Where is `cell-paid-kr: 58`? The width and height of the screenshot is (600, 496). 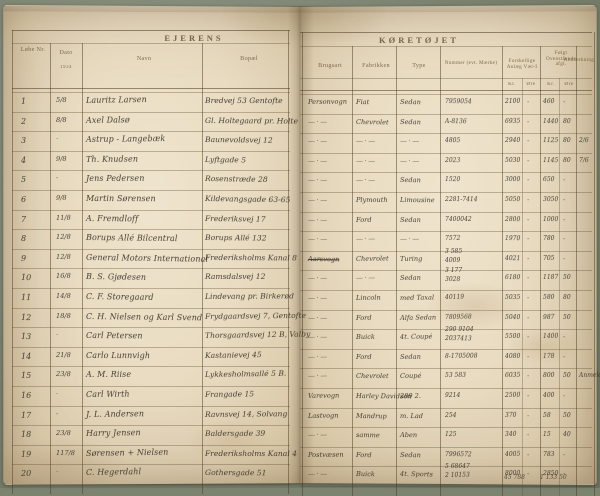 cell-paid-kr: 58 is located at coordinates (546, 415).